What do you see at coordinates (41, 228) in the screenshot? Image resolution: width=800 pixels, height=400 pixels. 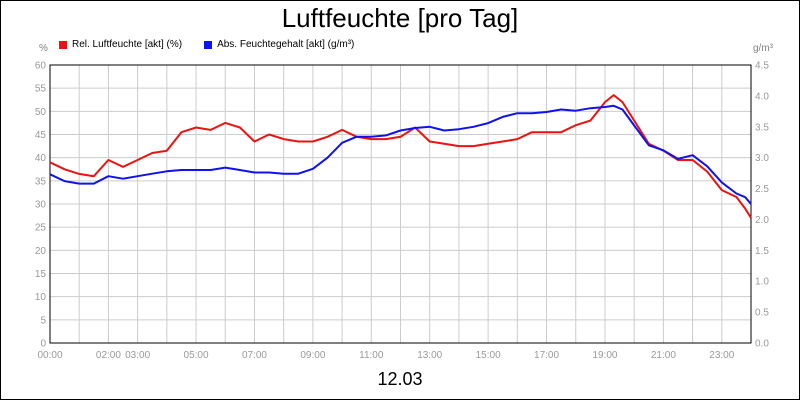 I see `y-tick-label-left: 25` at bounding box center [41, 228].